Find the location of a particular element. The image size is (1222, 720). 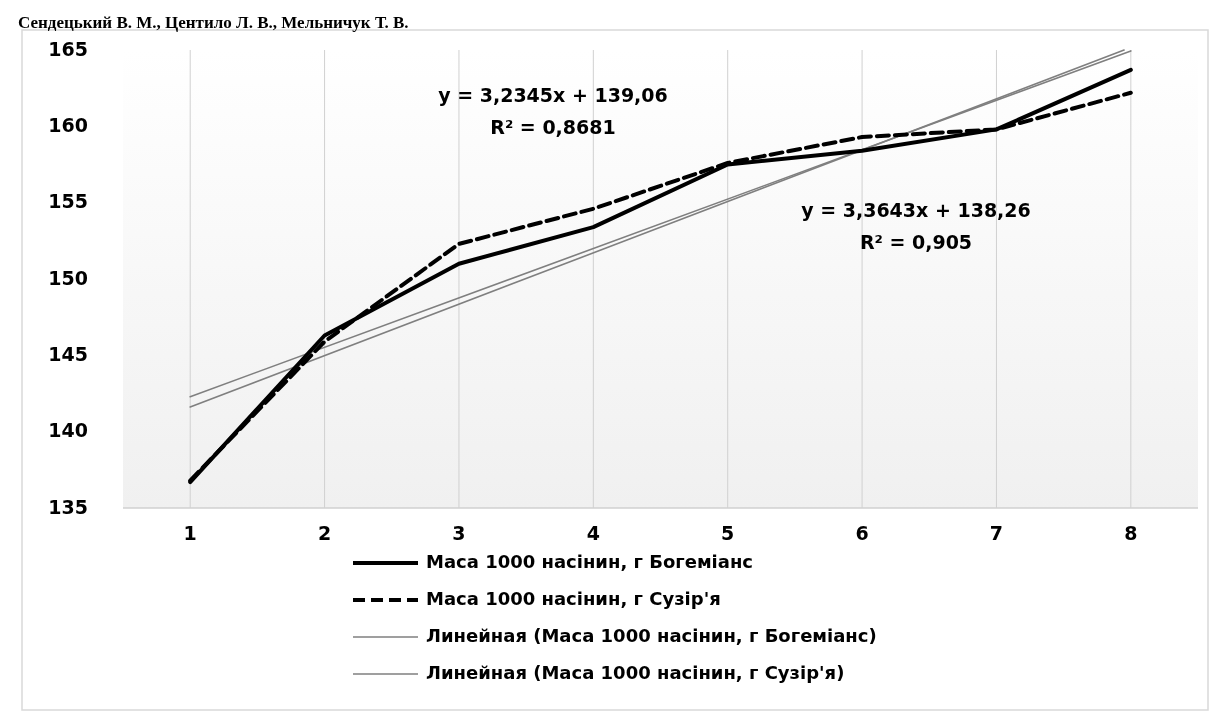

legend-label: Маса 1000 насінин, г Богеміанс is located at coordinates (590, 561).